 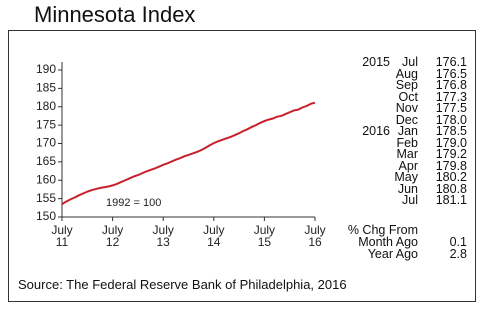 What do you see at coordinates (451, 73) in the screenshot?
I see `table-value: 176.5` at bounding box center [451, 73].